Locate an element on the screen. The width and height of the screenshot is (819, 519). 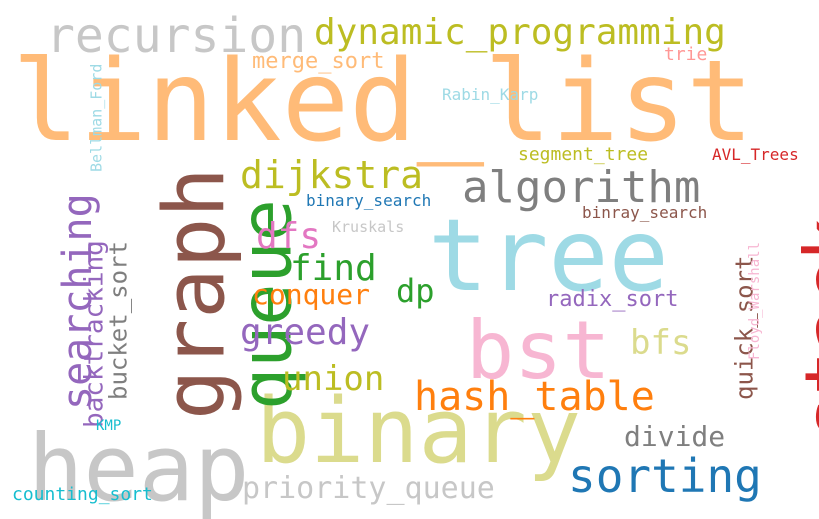
word-dfs: dfs is located at coordinates (288, 236).